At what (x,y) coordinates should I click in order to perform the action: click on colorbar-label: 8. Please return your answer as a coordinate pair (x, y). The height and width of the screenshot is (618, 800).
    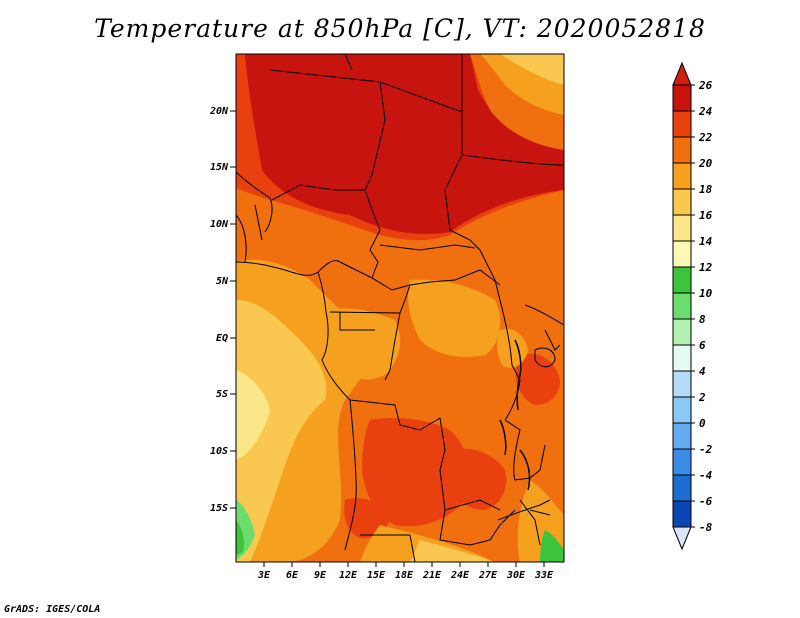
    Looking at the image, I should click on (702, 319).